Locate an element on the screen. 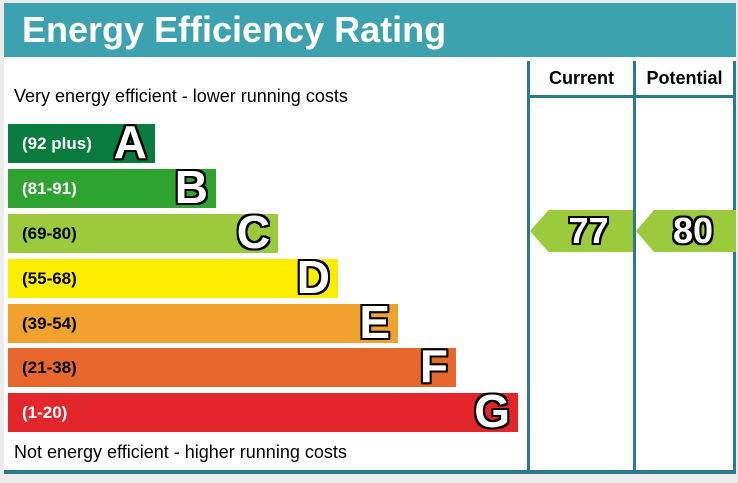  band-a-letter: A is located at coordinates (130, 142).